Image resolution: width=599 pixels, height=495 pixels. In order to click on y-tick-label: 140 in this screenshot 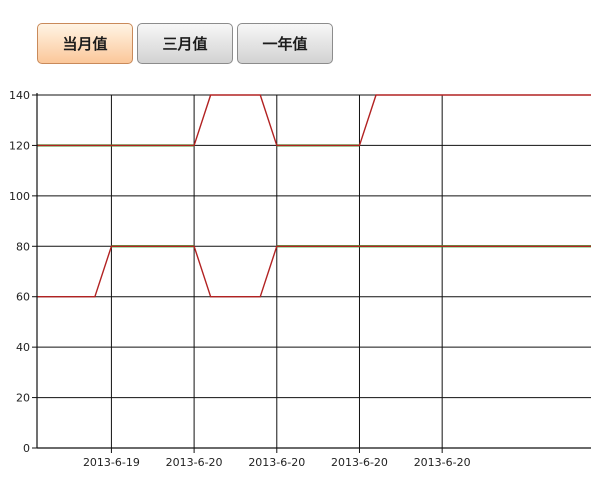, I will do `click(19, 95)`.